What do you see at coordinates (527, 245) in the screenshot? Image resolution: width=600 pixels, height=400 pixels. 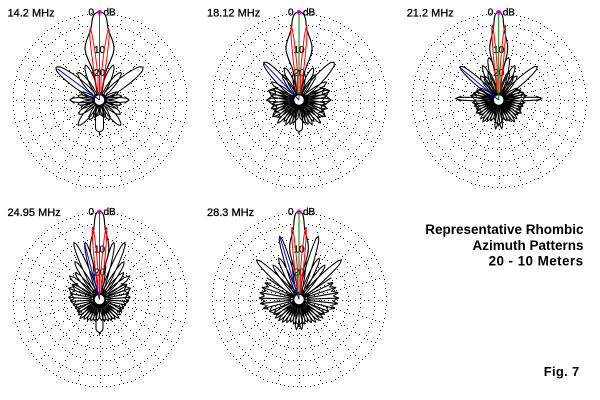 I see `svg-text: Azimuth Patterns` at bounding box center [527, 245].